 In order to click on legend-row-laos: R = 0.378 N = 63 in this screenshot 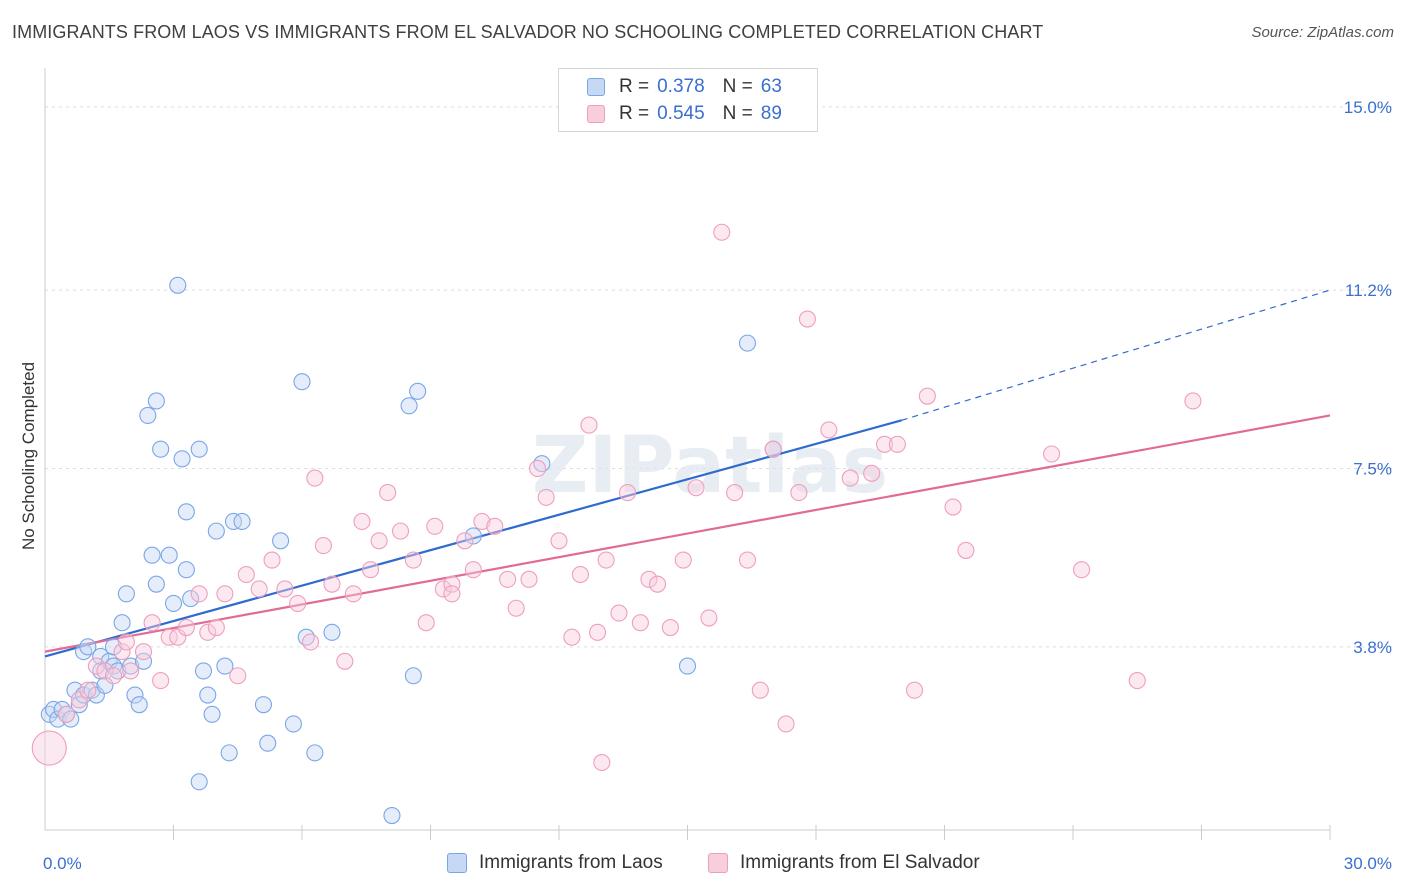, I will do `click(684, 87)`.